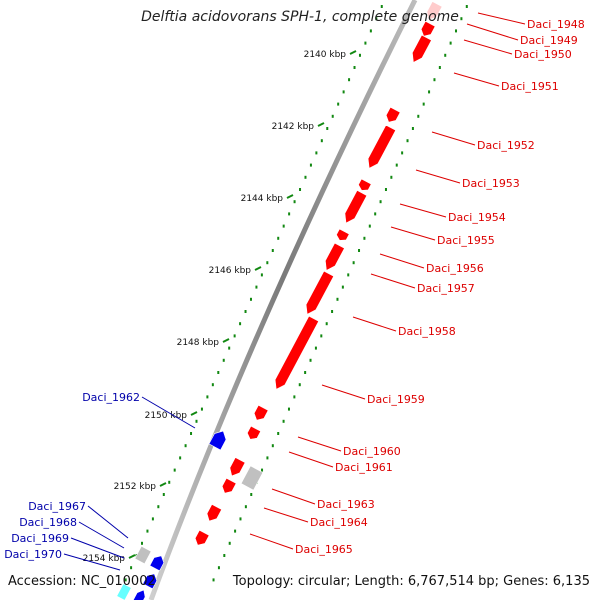 The width and height of the screenshot is (600, 600). What do you see at coordinates (214, 512) in the screenshot?
I see `gene-arrow-daci-1965` at bounding box center [214, 512].